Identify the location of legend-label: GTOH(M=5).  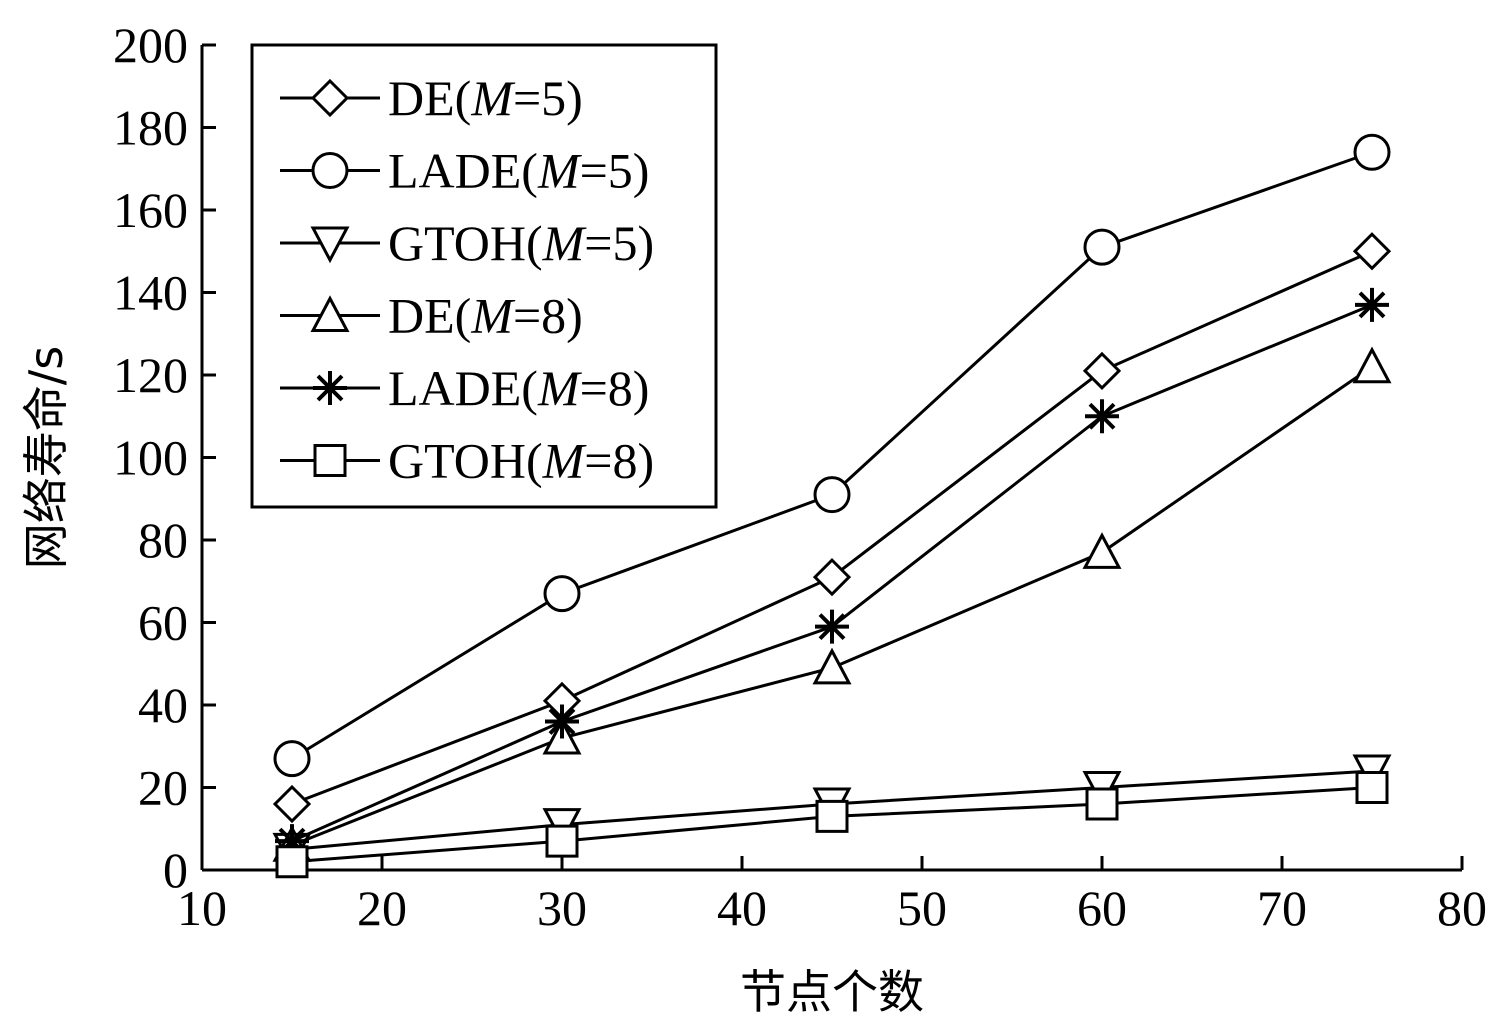
(521, 243).